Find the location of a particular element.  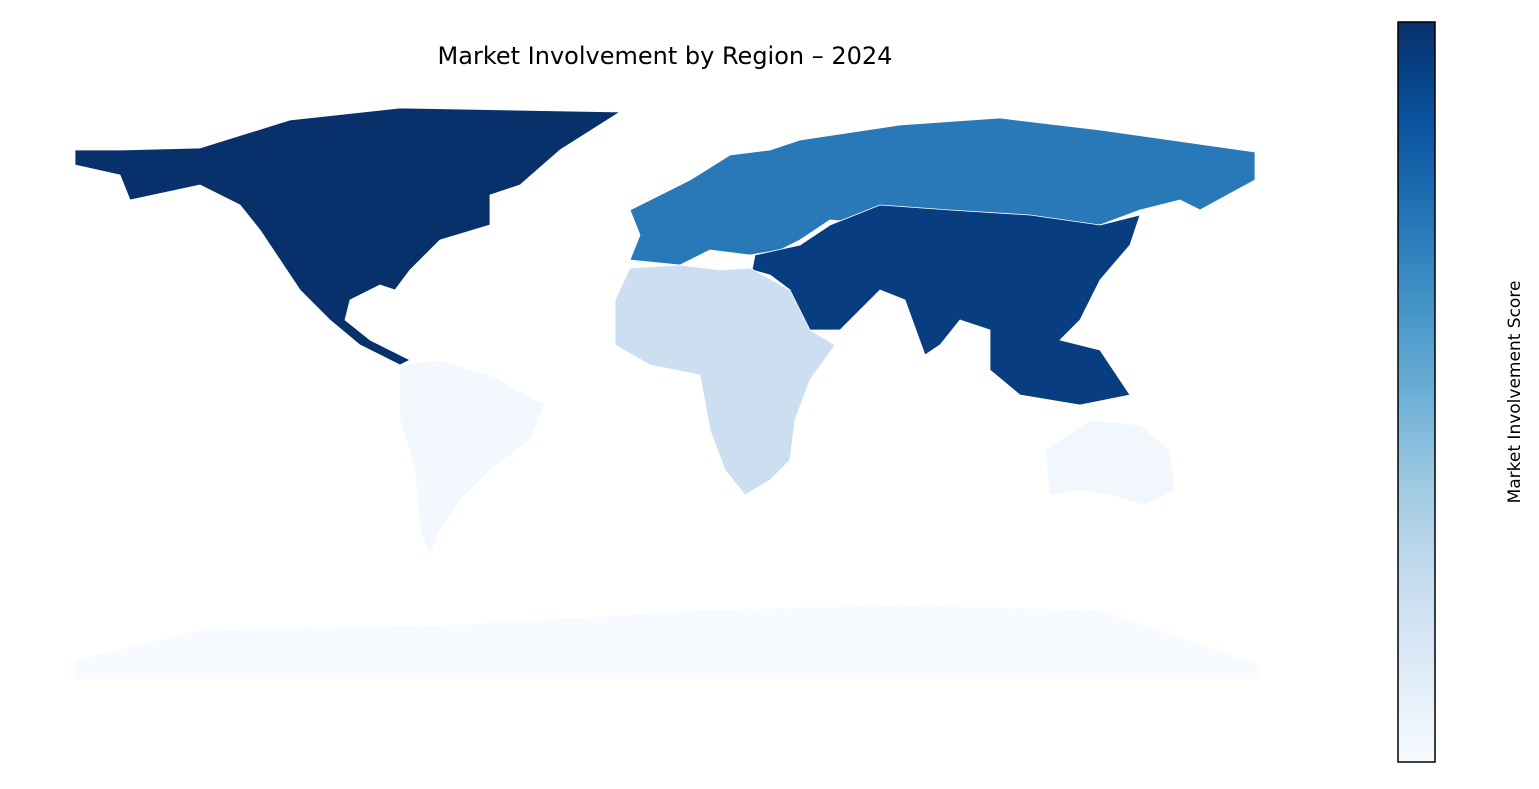

colorbar is located at coordinates (1416, 392).